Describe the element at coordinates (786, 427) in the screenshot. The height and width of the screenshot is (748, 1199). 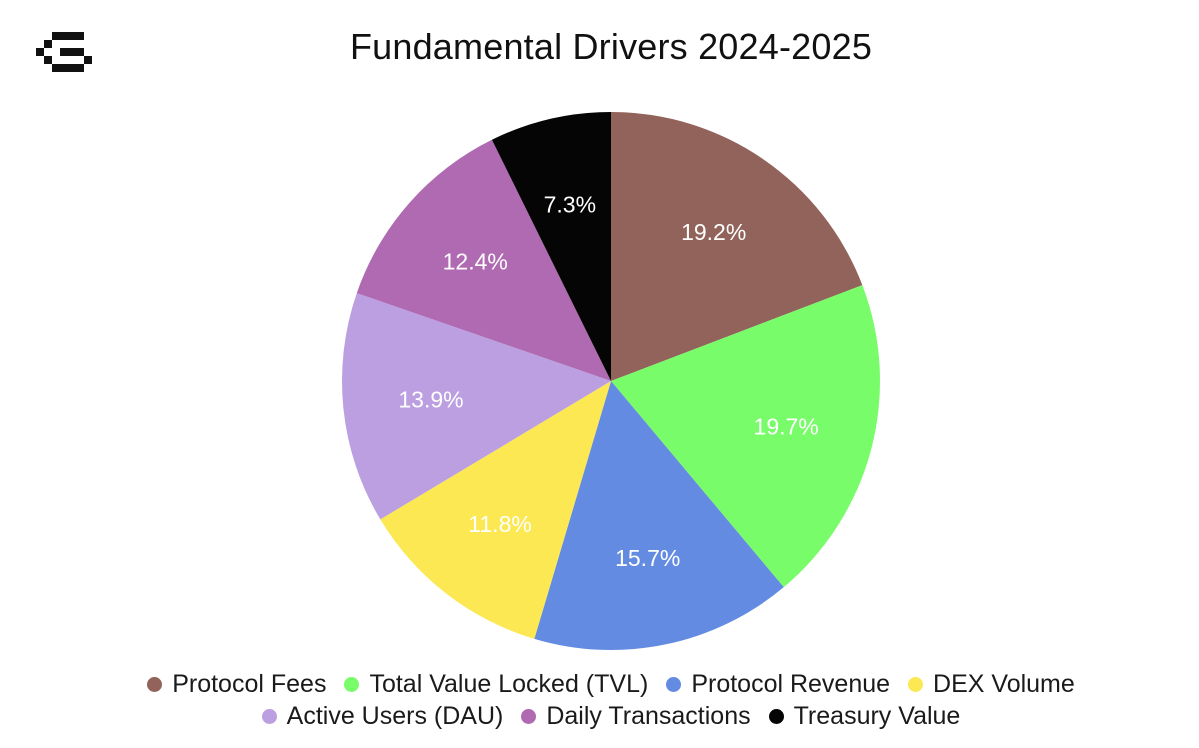
I see `slice-label: 19.7%` at that location.